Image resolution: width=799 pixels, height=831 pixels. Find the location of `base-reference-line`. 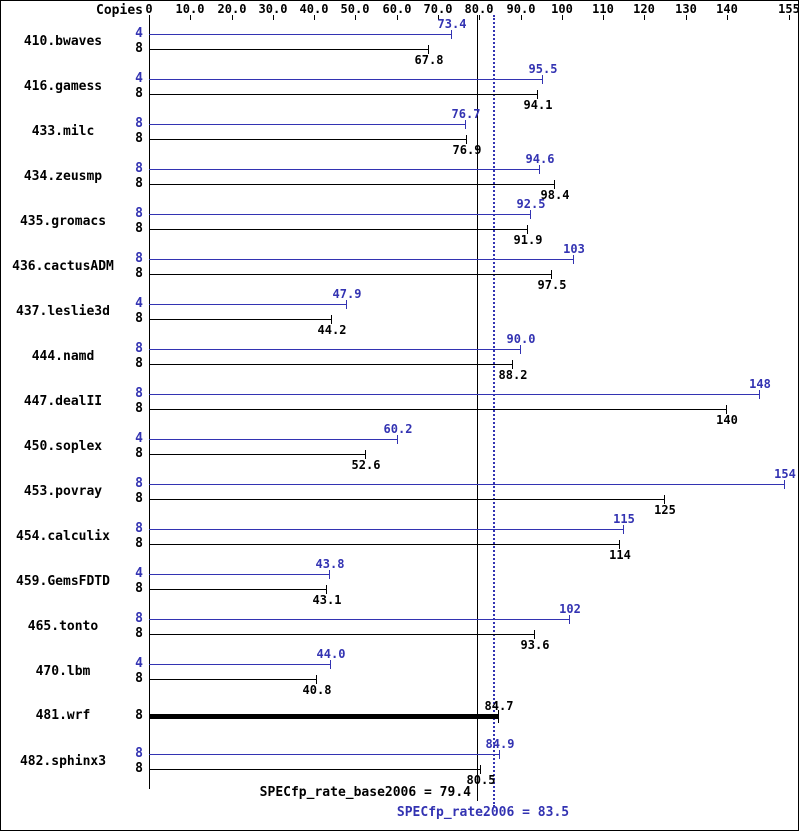

base-reference-line is located at coordinates (477, 408).